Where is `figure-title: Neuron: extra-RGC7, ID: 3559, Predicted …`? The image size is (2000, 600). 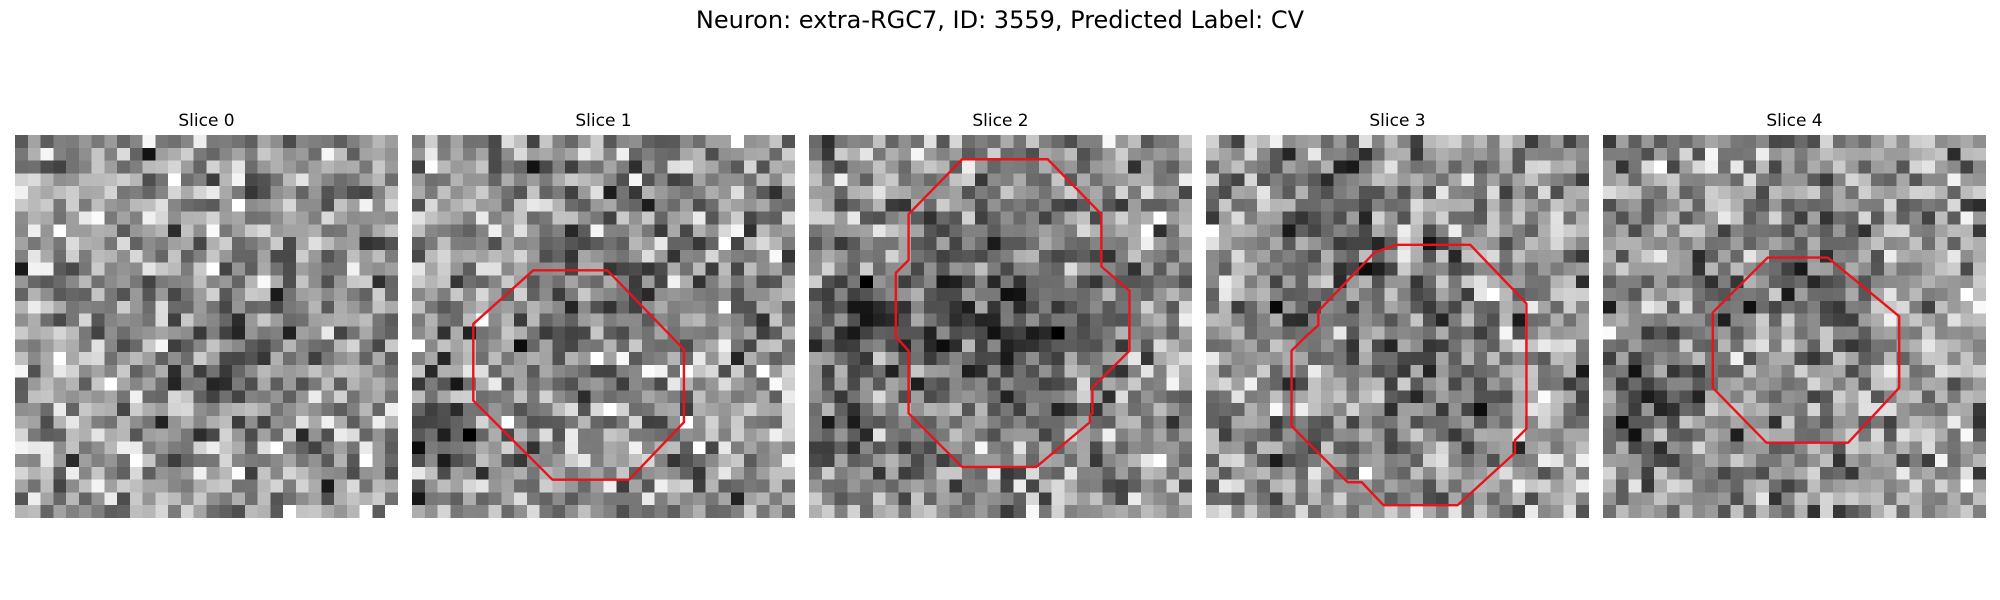 figure-title: Neuron: extra-RGC7, ID: 3559, Predicted … is located at coordinates (1000, 20).